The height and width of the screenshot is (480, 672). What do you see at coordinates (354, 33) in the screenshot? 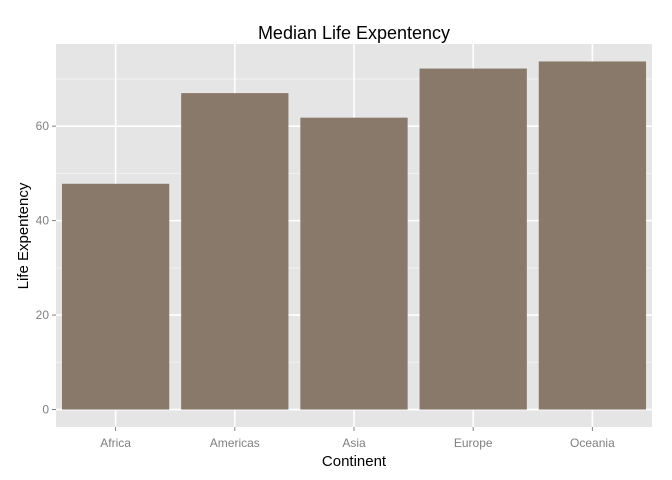
I see `chart-title: Median Life Expentency` at bounding box center [354, 33].